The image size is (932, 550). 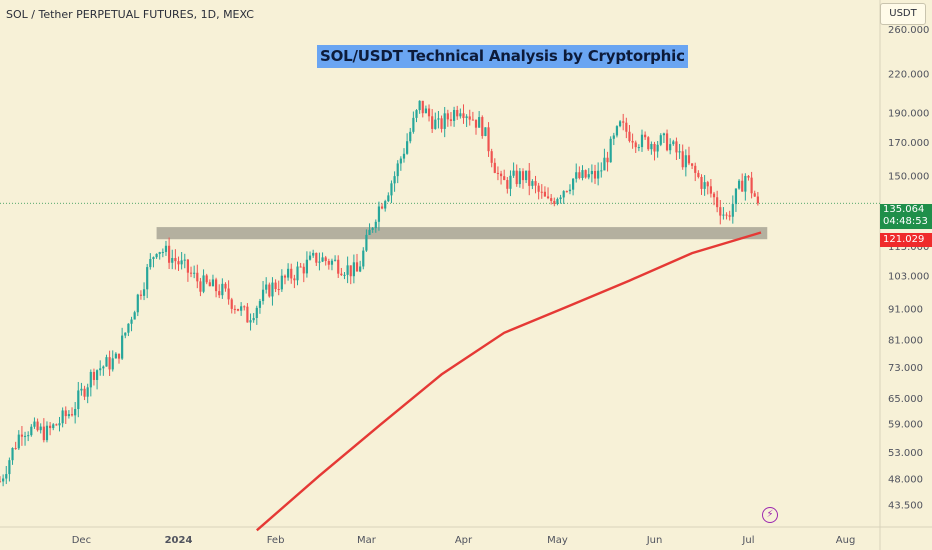 What do you see at coordinates (179, 540) in the screenshot?
I see `time-tick-label: 2024` at bounding box center [179, 540].